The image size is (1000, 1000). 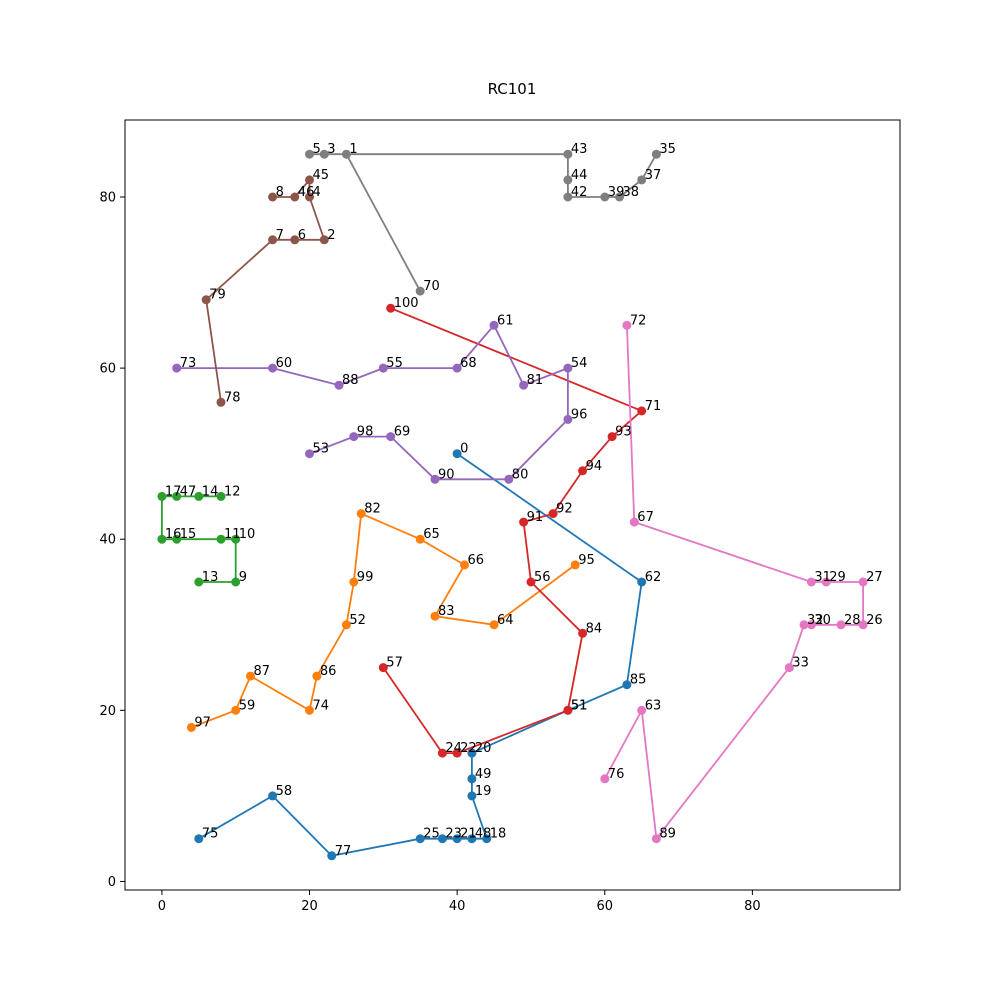 What do you see at coordinates (321, 705) in the screenshot?
I see `node-label-74: 74` at bounding box center [321, 705].